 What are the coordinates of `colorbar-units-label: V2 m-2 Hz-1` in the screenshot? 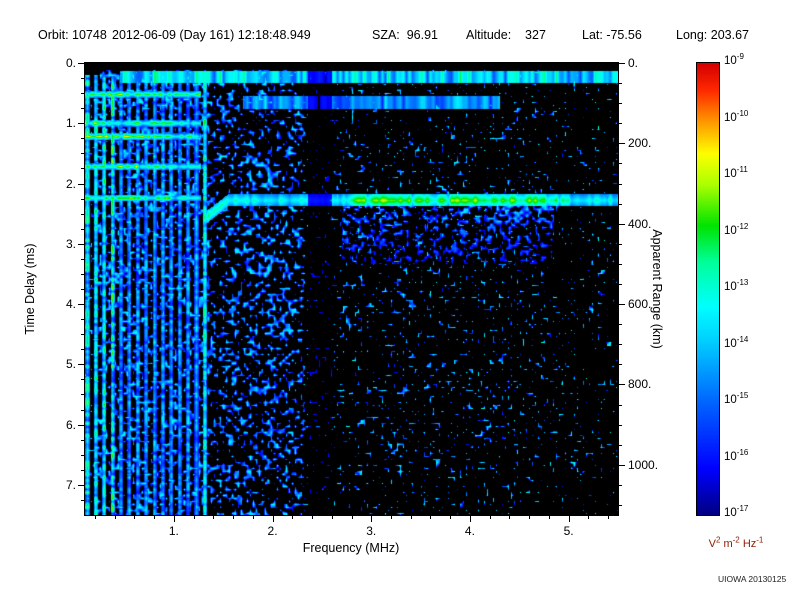 It's located at (736, 542).